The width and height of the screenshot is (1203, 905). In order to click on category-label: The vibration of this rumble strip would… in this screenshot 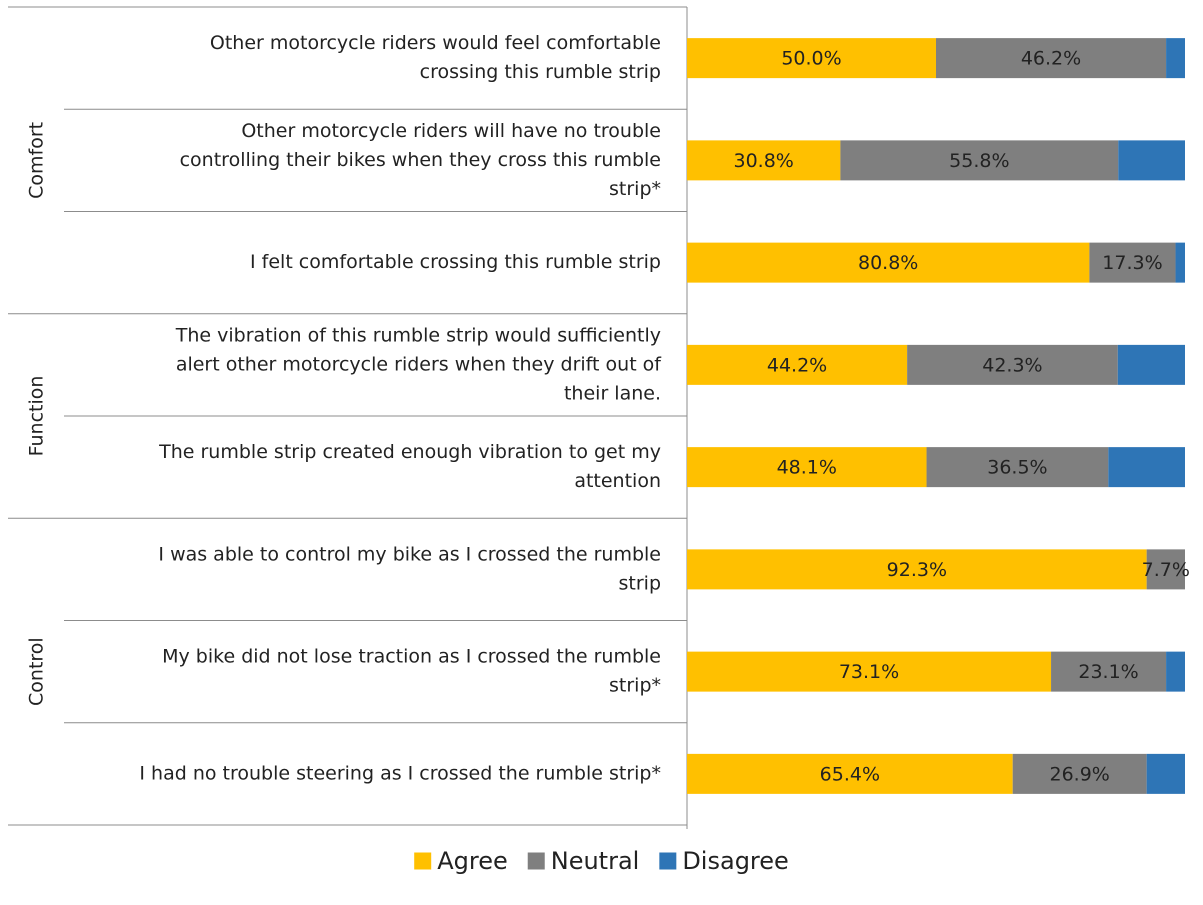, I will do `click(419, 364)`.